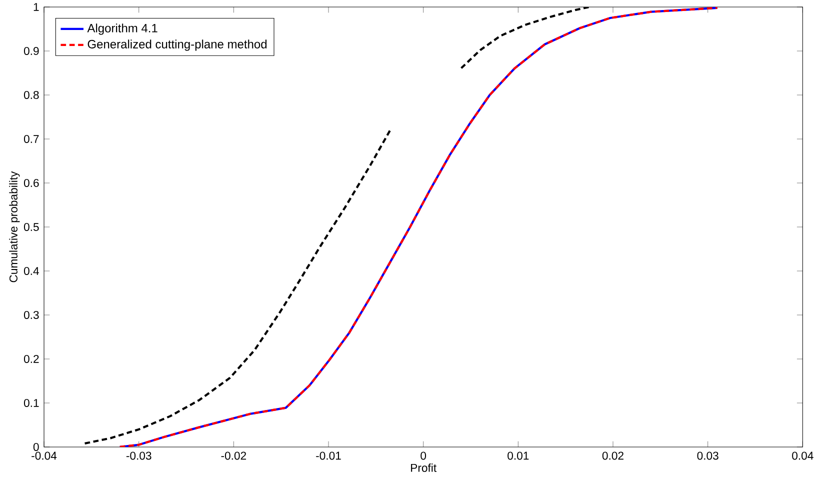  I want to click on y-tick-label: 0, so click(36, 446).